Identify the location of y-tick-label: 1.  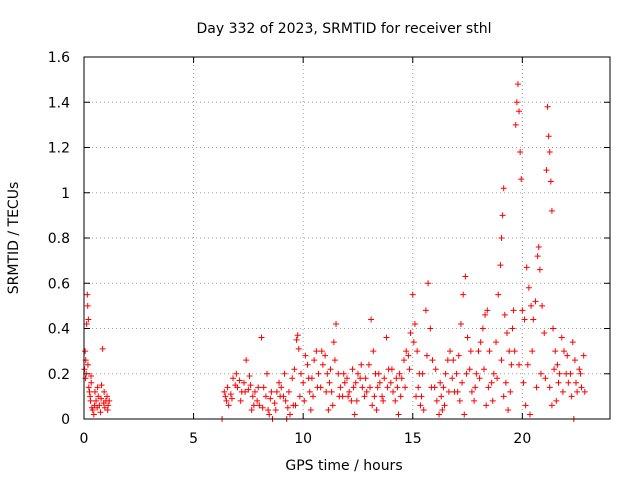
(65, 194).